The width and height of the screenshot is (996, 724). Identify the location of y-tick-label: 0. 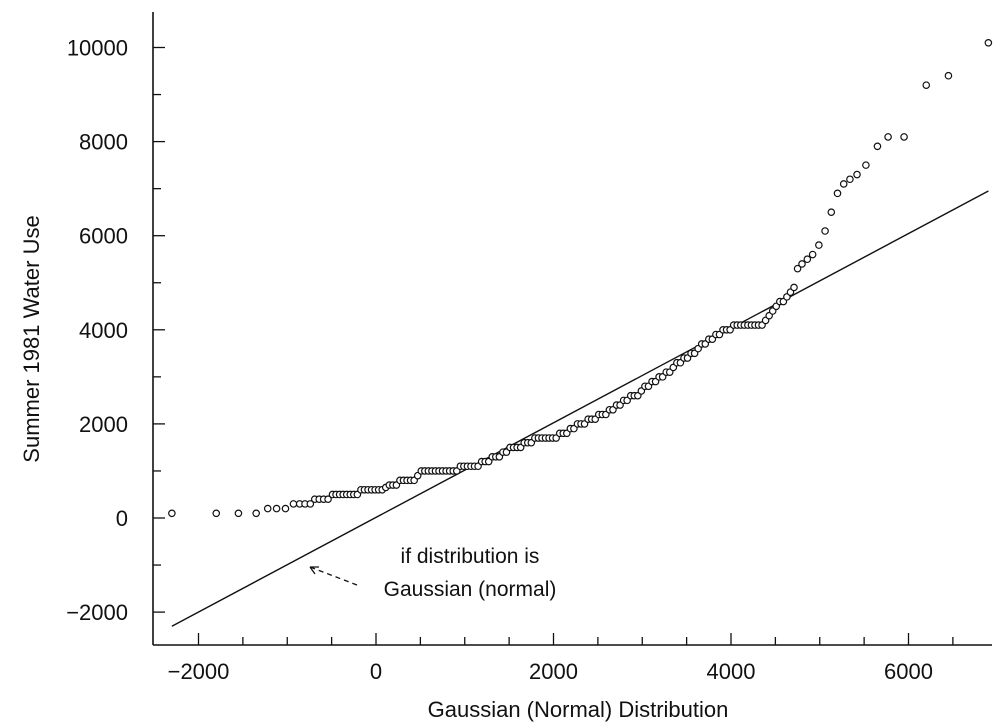
(122, 518).